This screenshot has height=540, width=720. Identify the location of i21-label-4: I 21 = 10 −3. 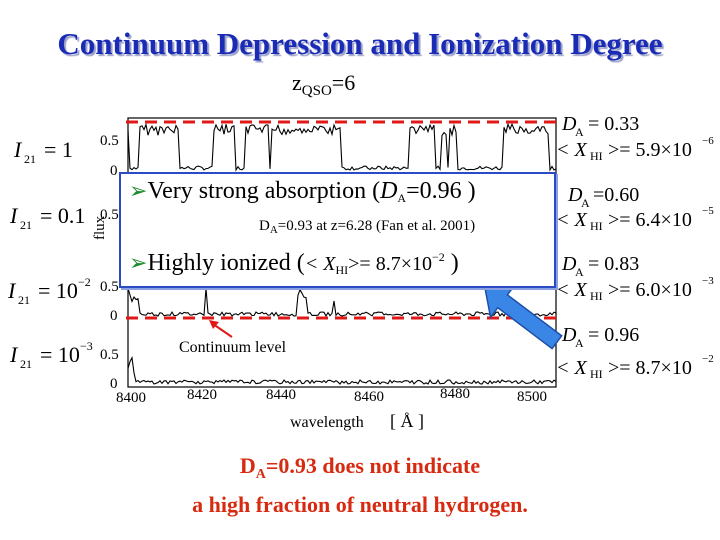
(51, 355).